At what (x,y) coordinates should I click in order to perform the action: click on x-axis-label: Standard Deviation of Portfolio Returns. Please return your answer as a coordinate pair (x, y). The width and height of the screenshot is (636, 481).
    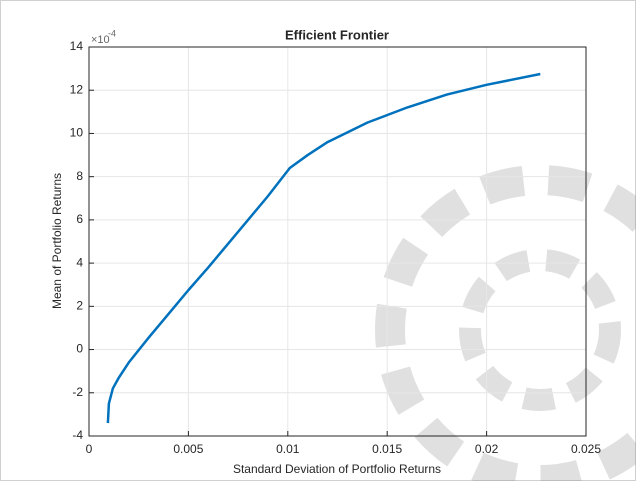
    Looking at the image, I should click on (337, 469).